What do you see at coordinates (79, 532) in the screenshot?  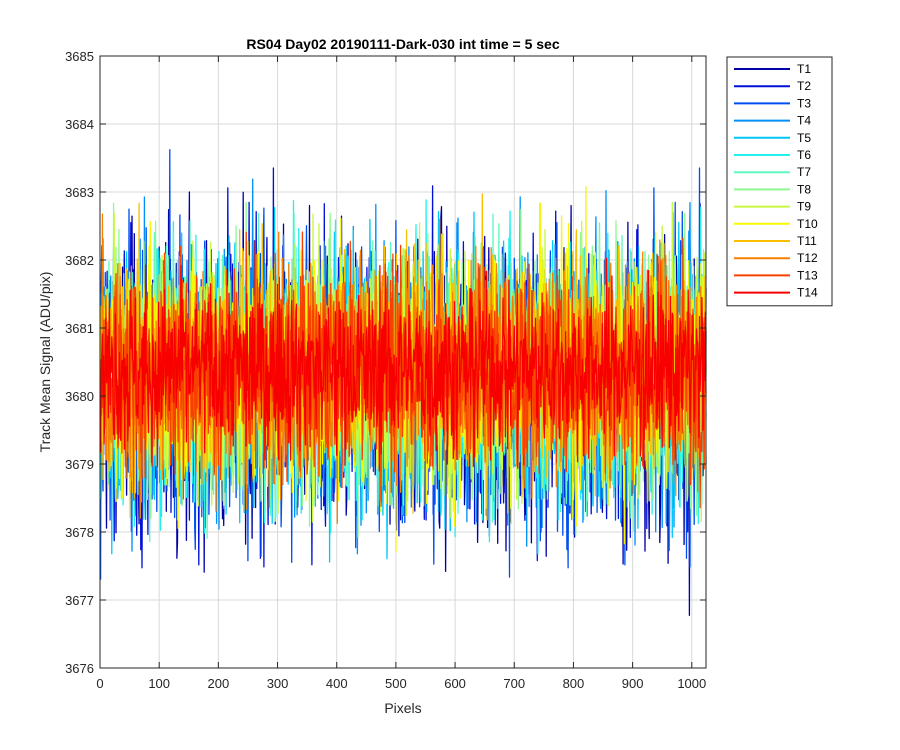 I see `y-tick-label: 3678` at bounding box center [79, 532].